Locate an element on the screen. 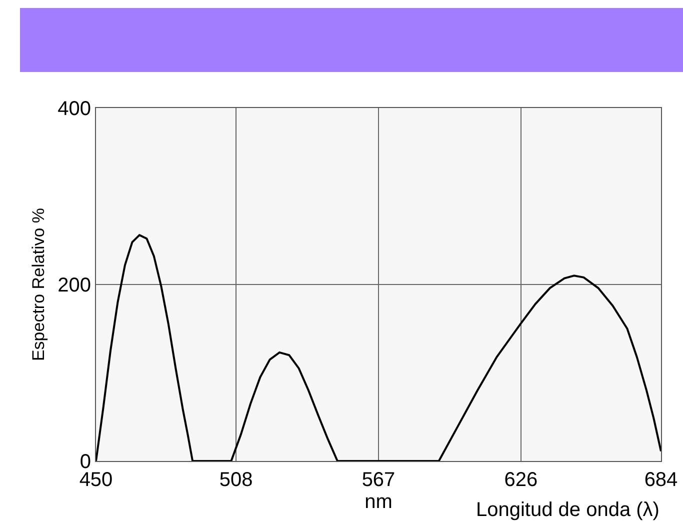 The height and width of the screenshot is (522, 683). x-tick-label: 684 is located at coordinates (661, 480).